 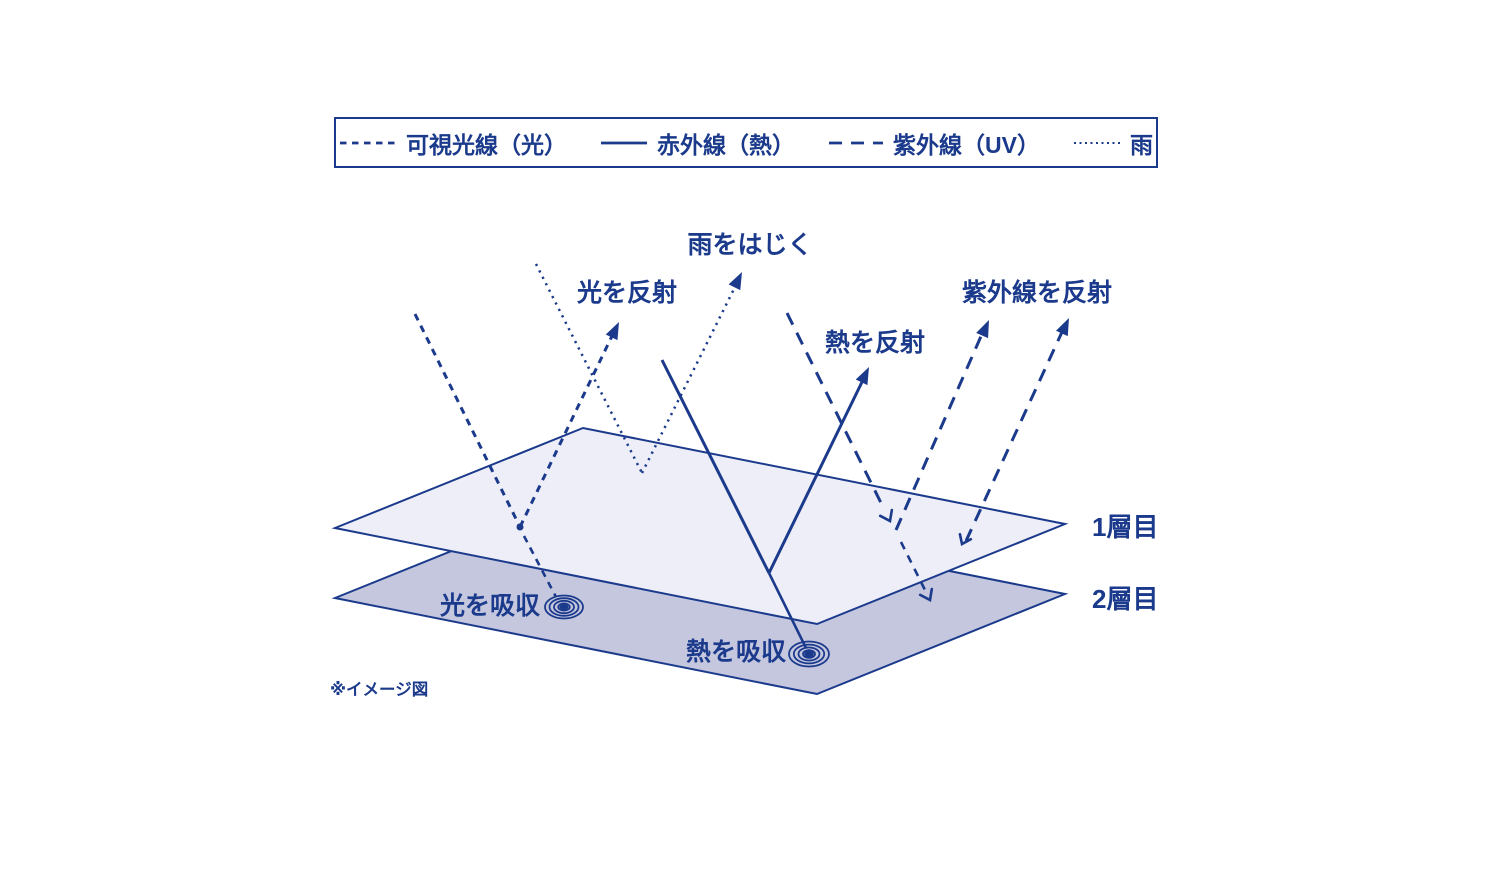 I want to click on layer2-label: 2層目, so click(x=1125, y=599).